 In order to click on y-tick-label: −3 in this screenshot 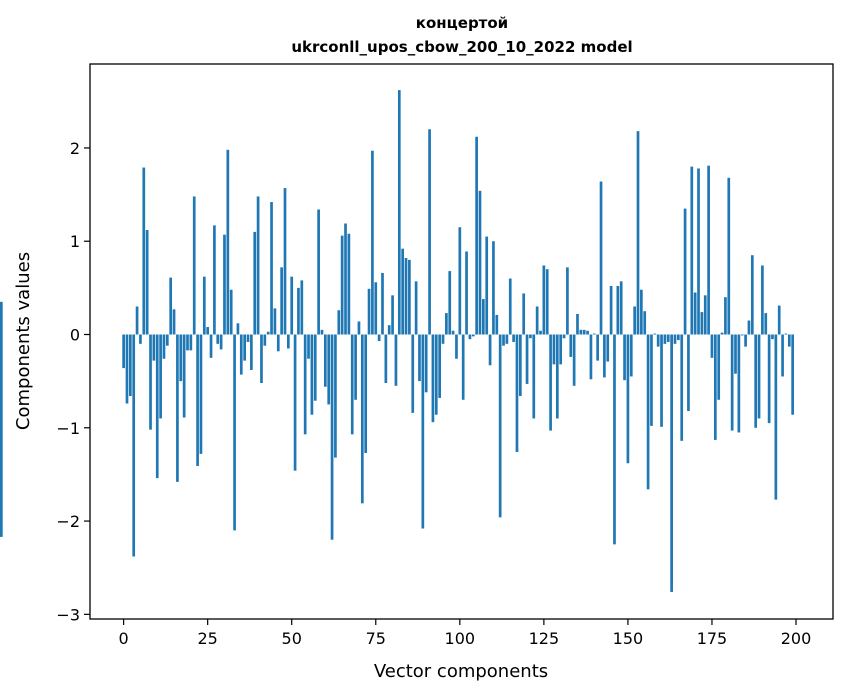, I will do `click(68, 614)`.